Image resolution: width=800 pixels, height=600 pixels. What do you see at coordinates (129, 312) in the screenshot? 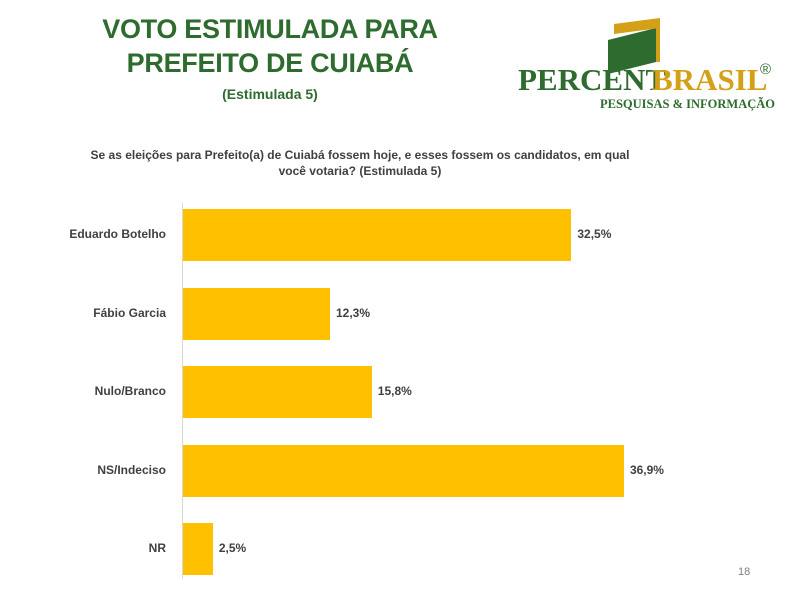
I see `category-label: Fábio Garcia` at bounding box center [129, 312].